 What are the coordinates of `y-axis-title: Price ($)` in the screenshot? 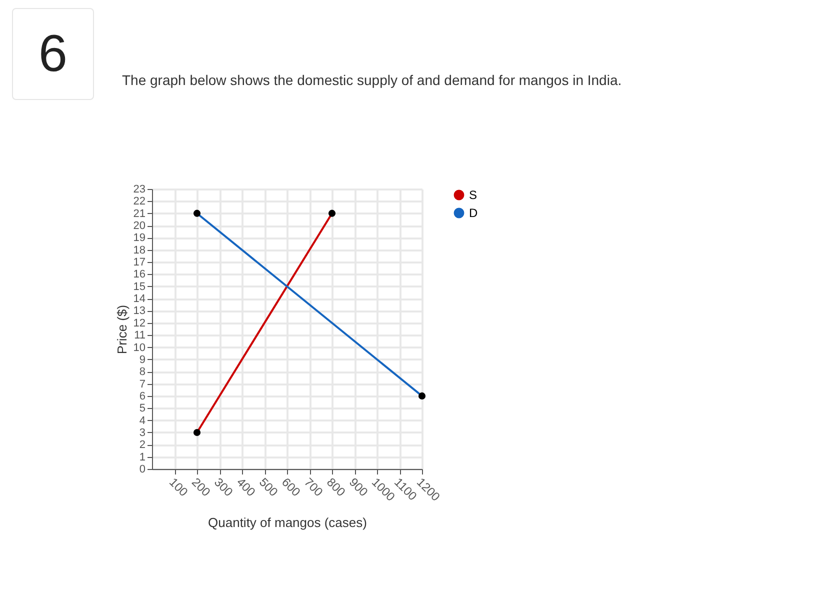 It's located at (122, 329).